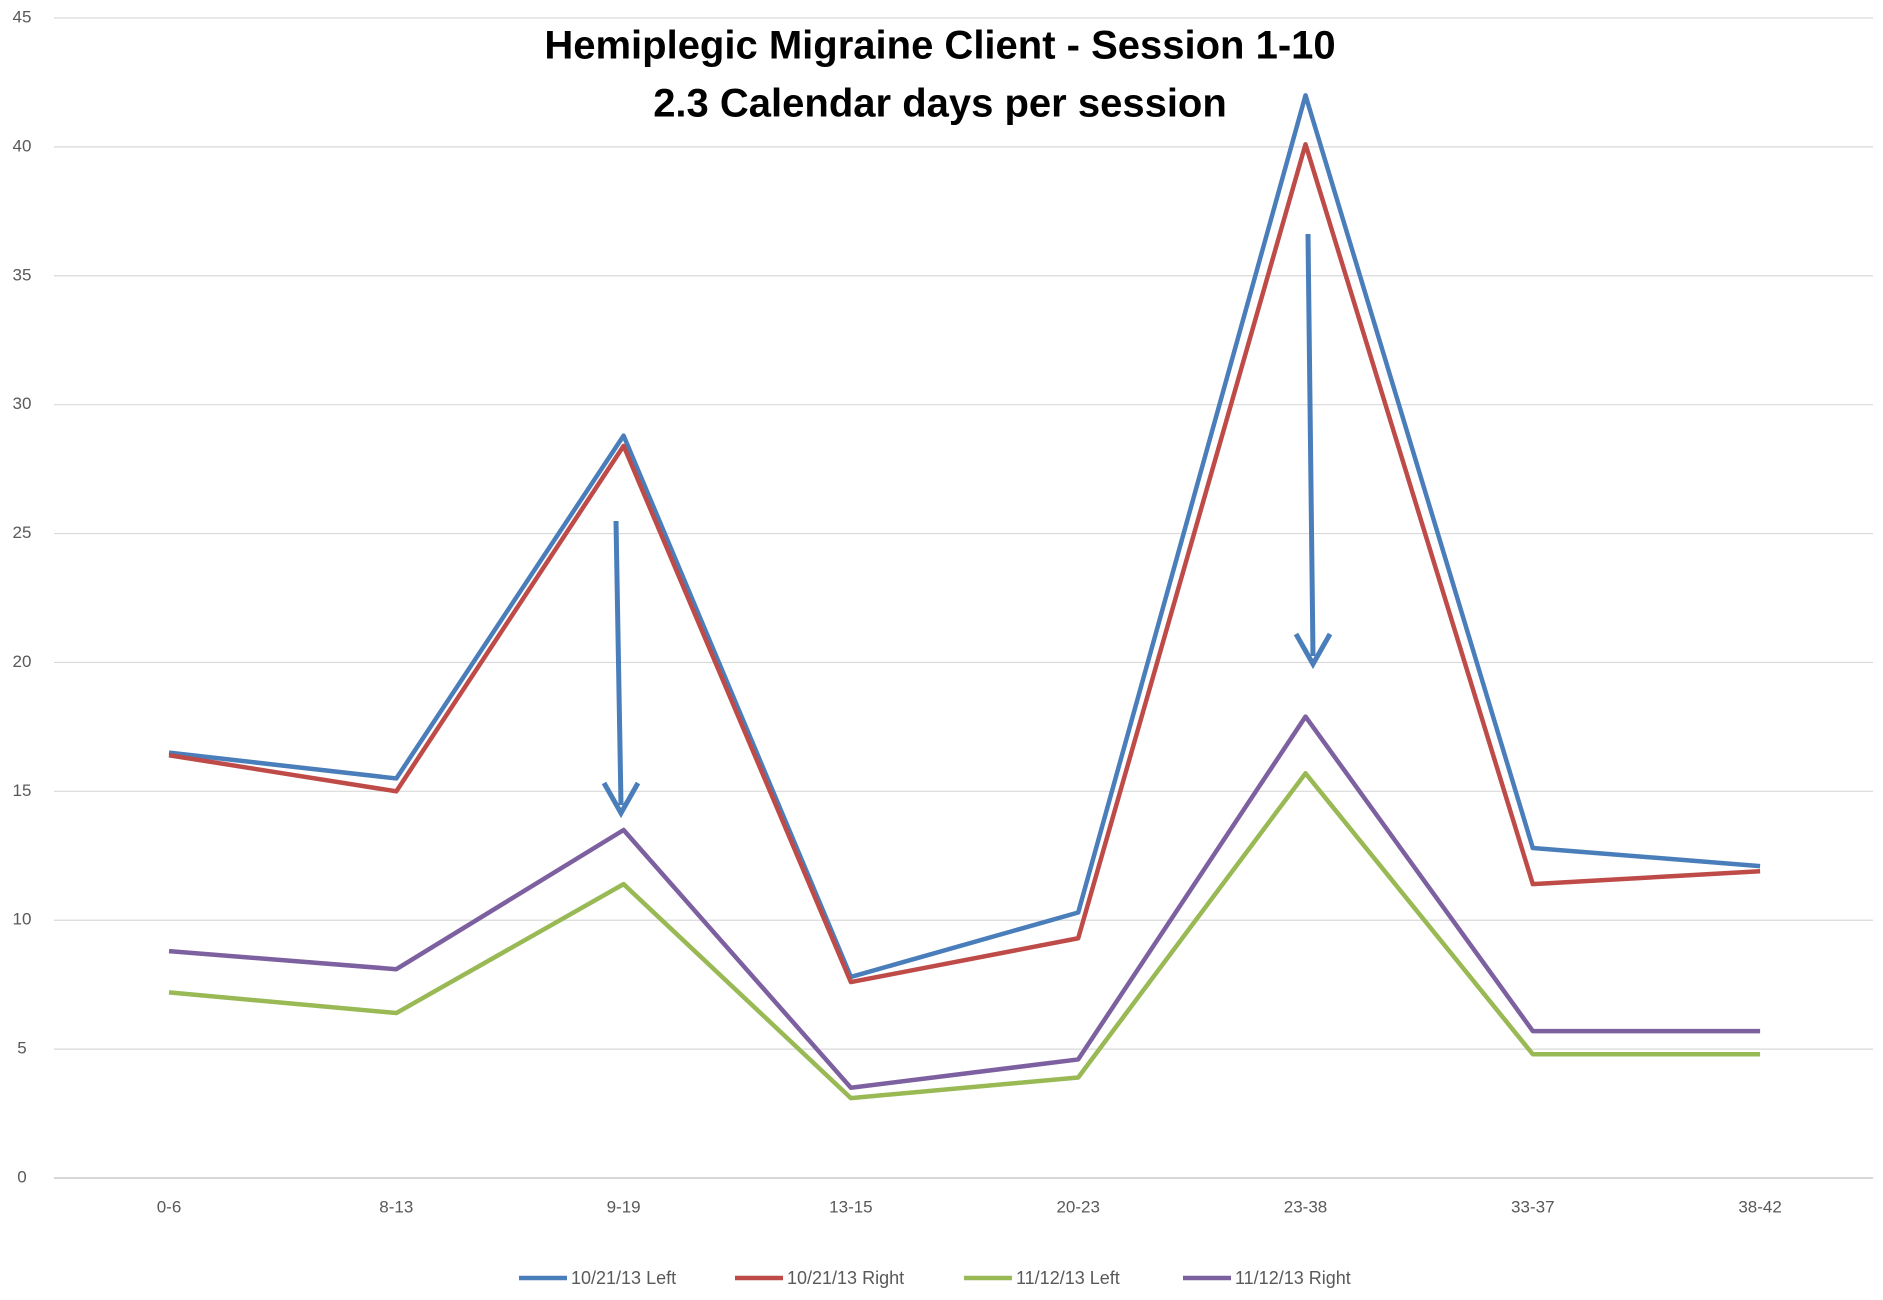  What do you see at coordinates (940, 104) in the screenshot?
I see `chart-subtitle: 2.3 Calendar days per session` at bounding box center [940, 104].